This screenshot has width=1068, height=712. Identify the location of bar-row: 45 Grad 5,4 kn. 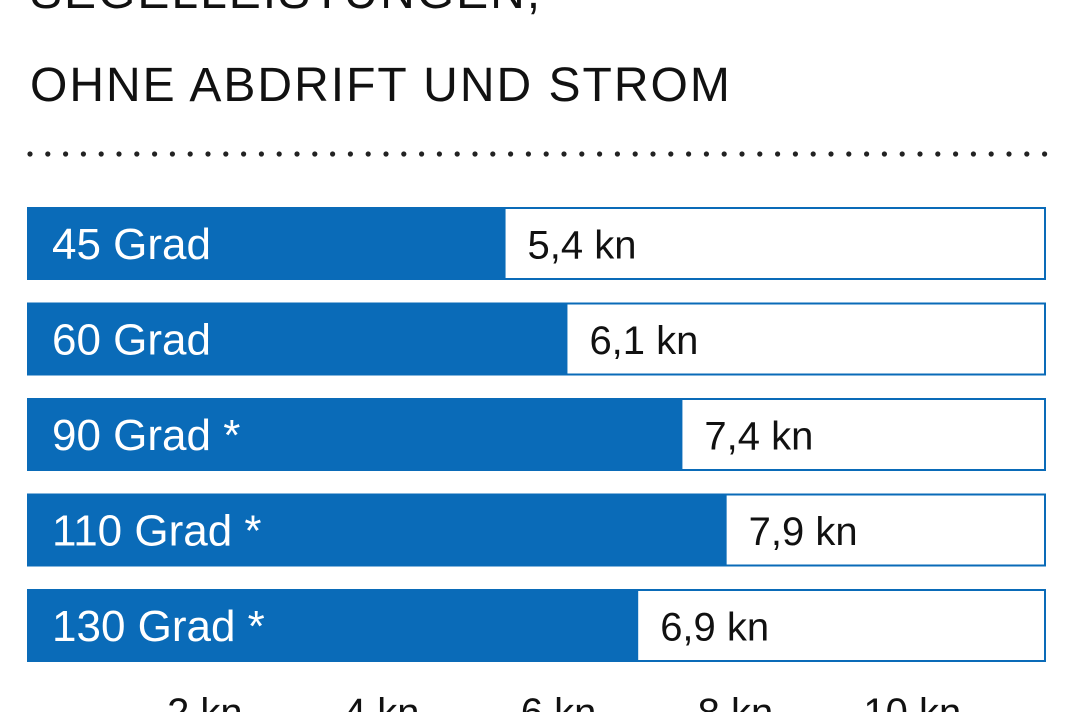
(536, 243).